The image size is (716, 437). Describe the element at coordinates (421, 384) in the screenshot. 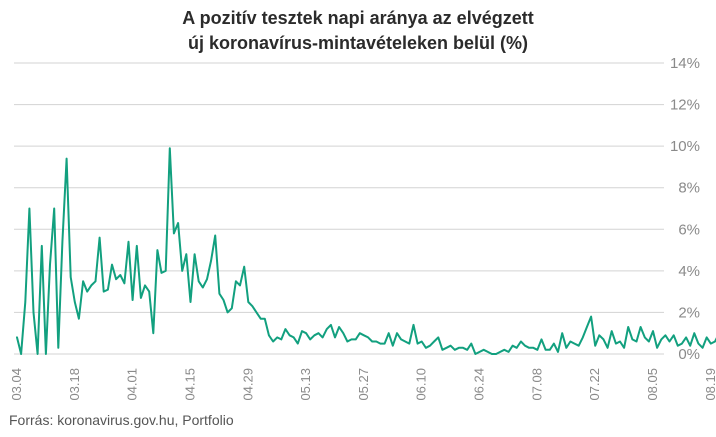

I see `x-tick-label: 06.10` at that location.